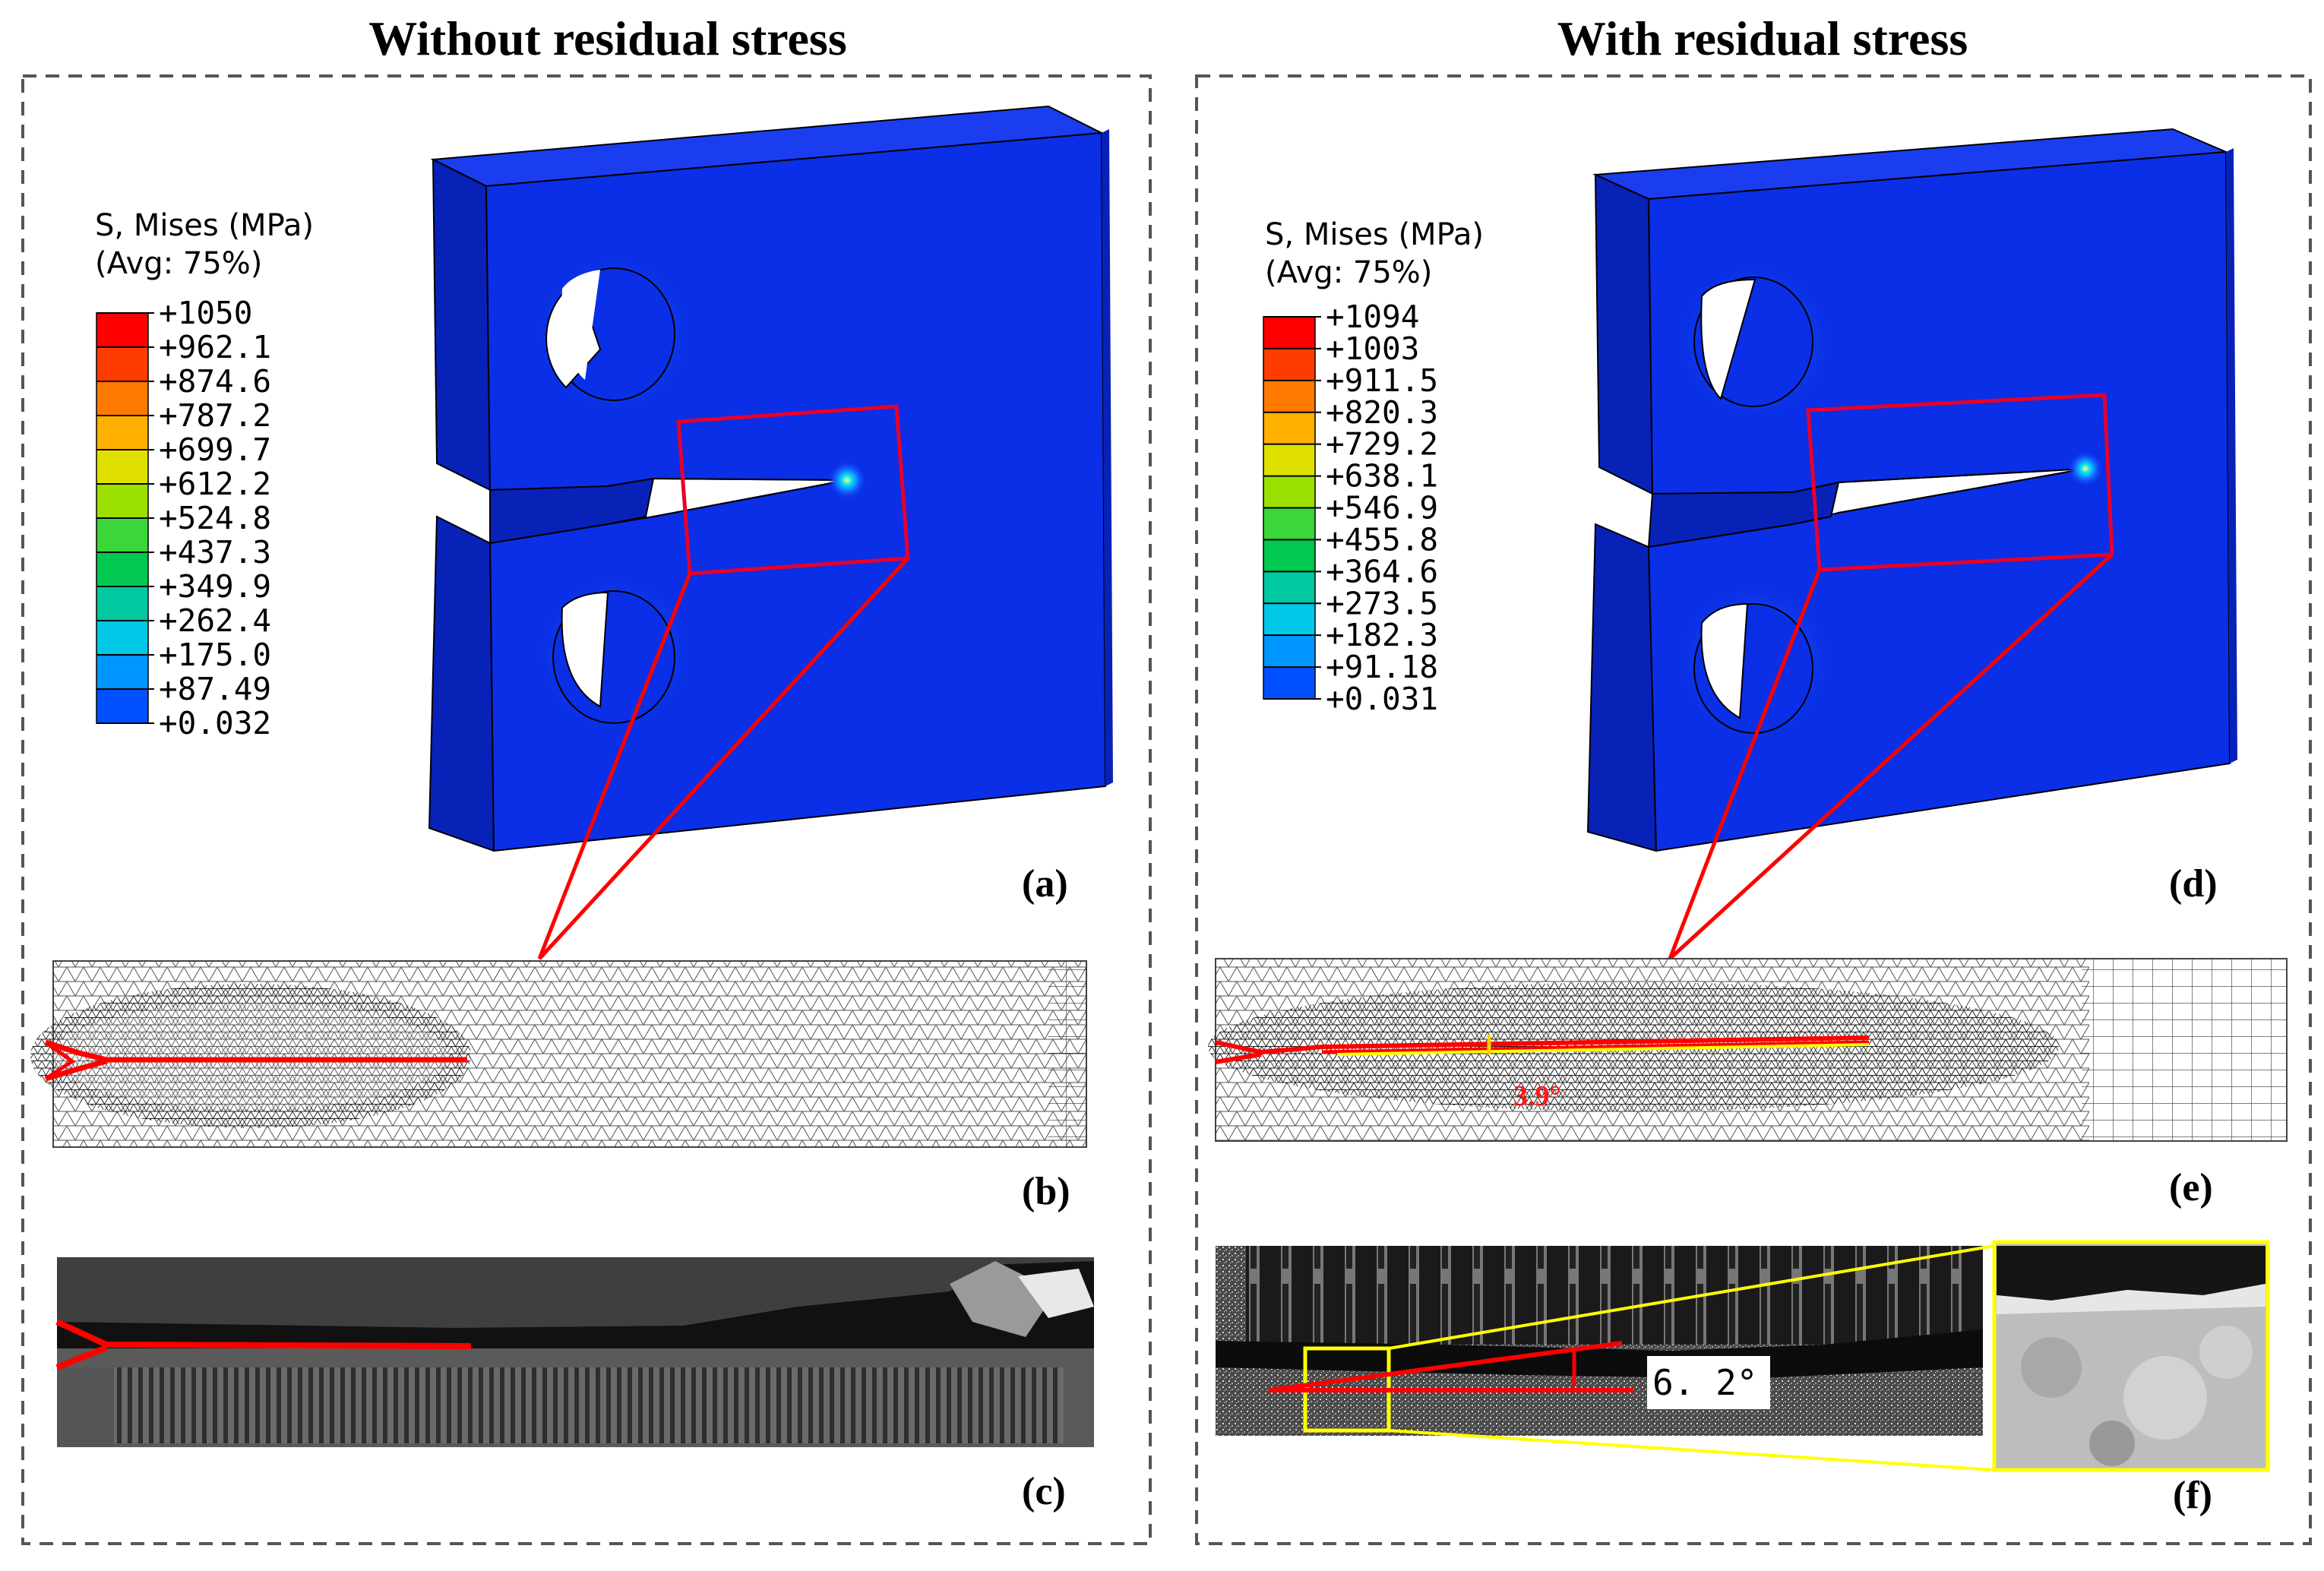 This screenshot has width=2324, height=1571. What do you see at coordinates (178, 263) in the screenshot?
I see `legend-left-title2: (Avg: 75%)` at bounding box center [178, 263].